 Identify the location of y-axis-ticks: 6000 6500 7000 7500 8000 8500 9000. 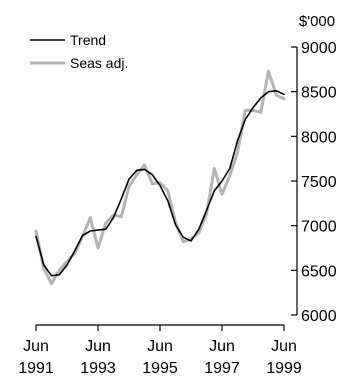
(314, 182).